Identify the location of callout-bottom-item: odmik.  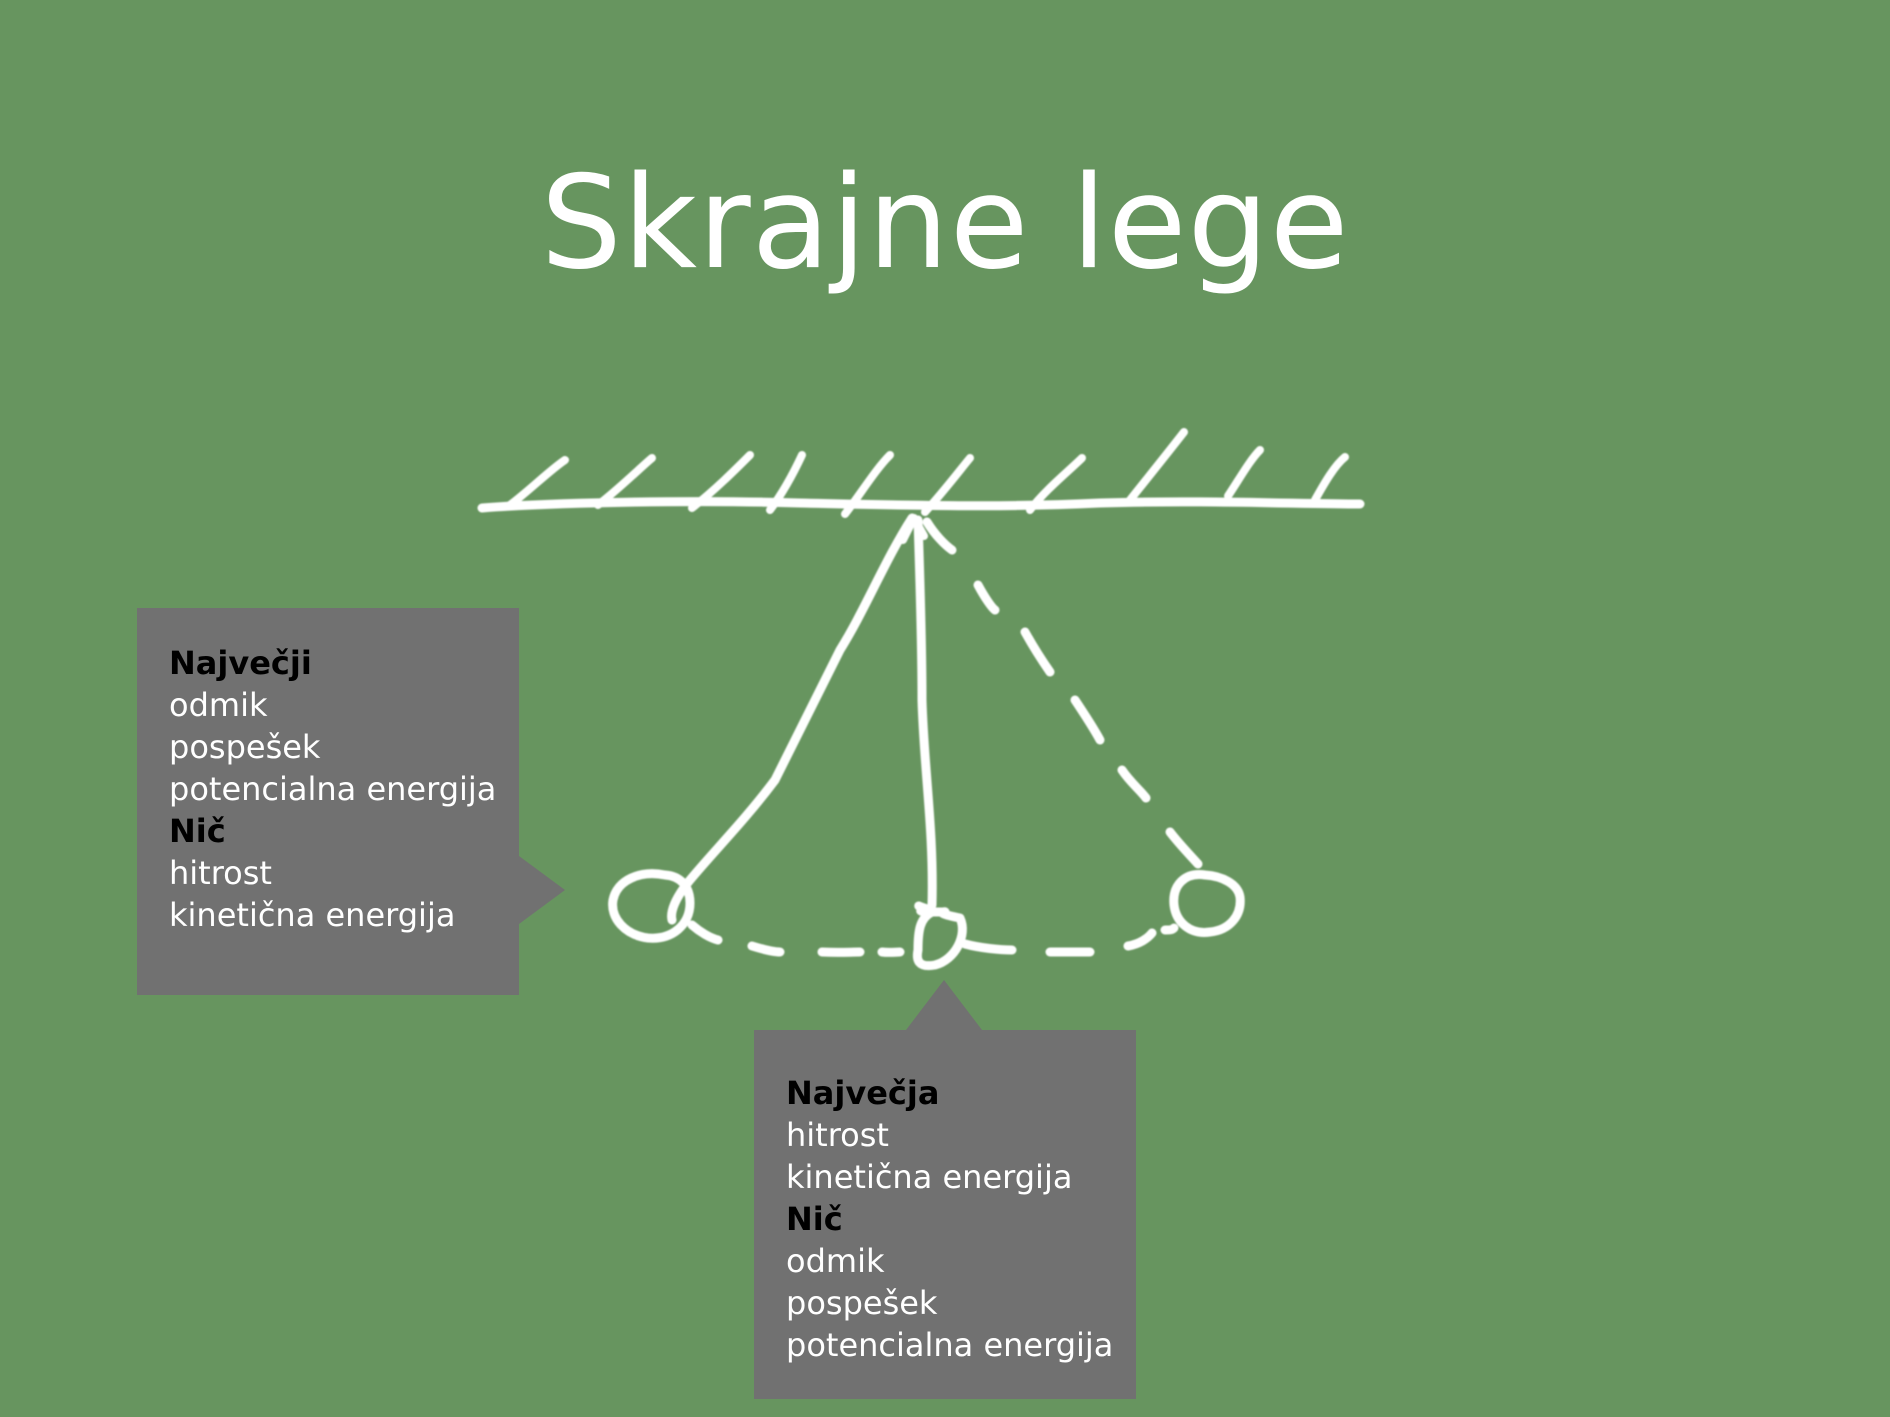
(835, 1261).